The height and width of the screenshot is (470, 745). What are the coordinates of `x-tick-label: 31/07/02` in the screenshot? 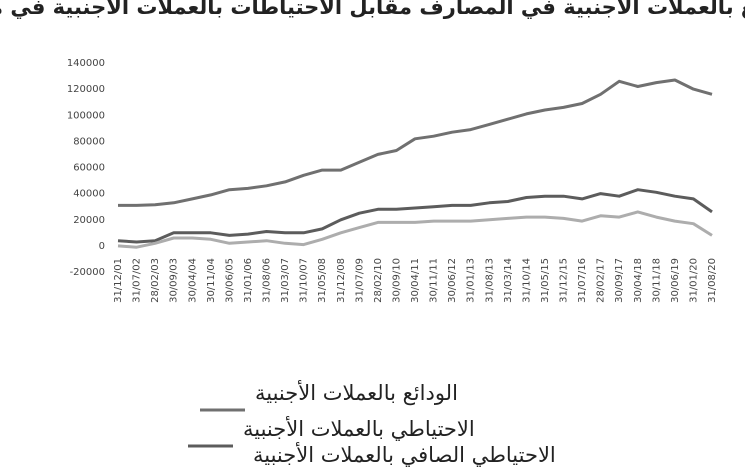 It's located at (137, 280).